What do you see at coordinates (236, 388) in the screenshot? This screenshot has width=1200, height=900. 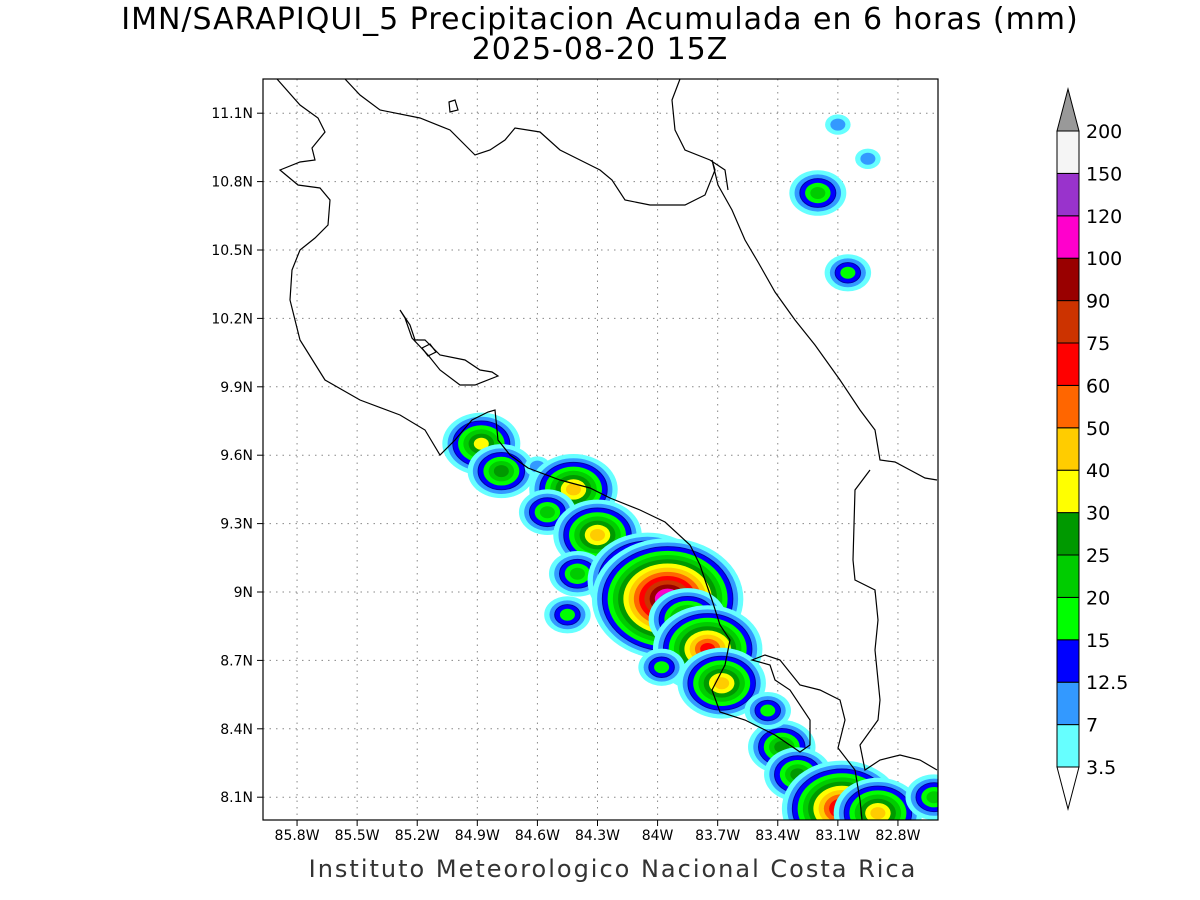 I see `lat-tick-label: 9.9N` at bounding box center [236, 388].